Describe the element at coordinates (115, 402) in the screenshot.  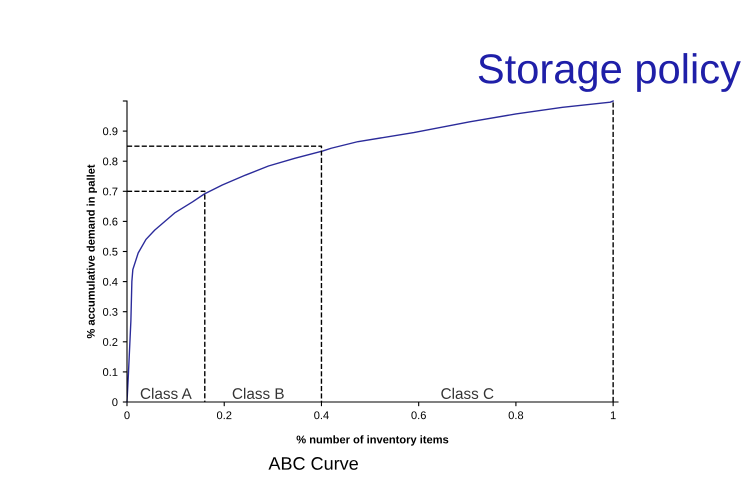
I see `y-tick-label: 0` at that location.